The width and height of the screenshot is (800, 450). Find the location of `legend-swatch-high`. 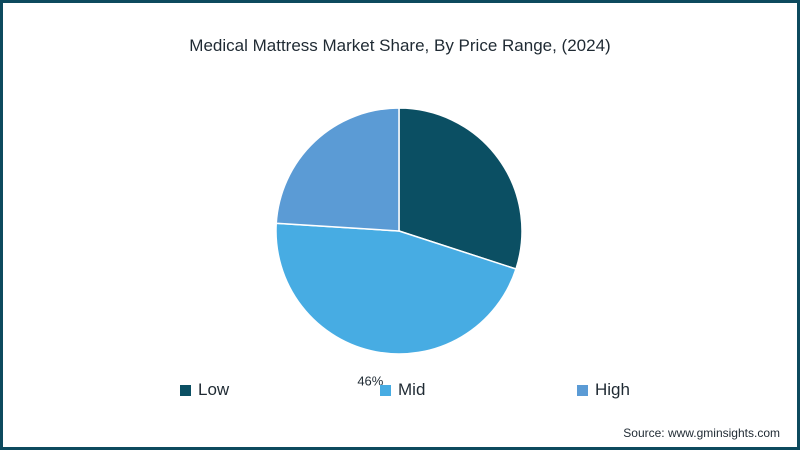

legend-swatch-high is located at coordinates (582, 390).